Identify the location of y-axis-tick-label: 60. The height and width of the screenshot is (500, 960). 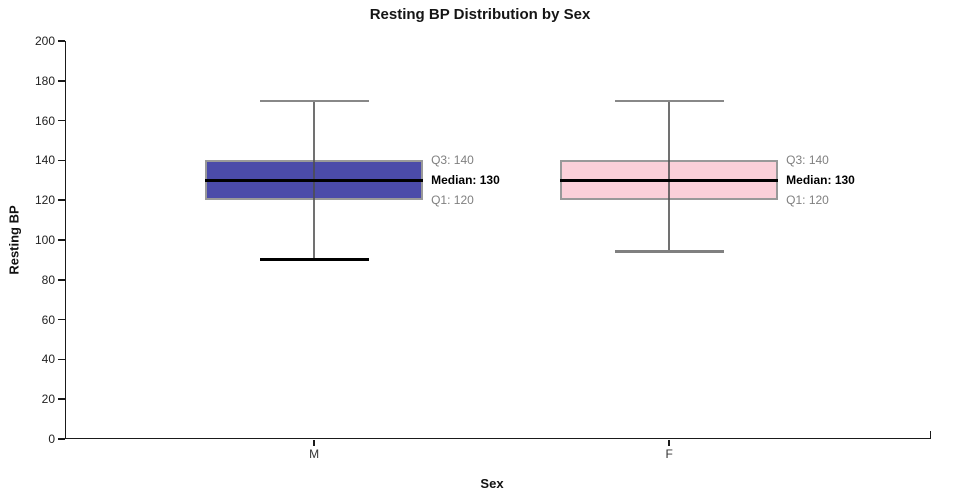
(48, 319).